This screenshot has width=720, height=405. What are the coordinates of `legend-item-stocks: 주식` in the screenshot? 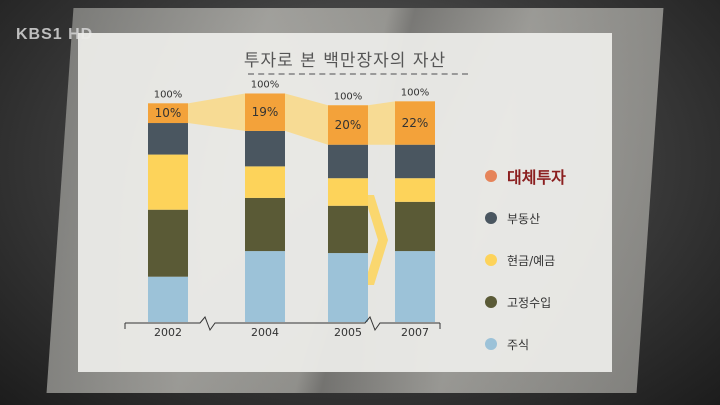 It's located at (525, 344).